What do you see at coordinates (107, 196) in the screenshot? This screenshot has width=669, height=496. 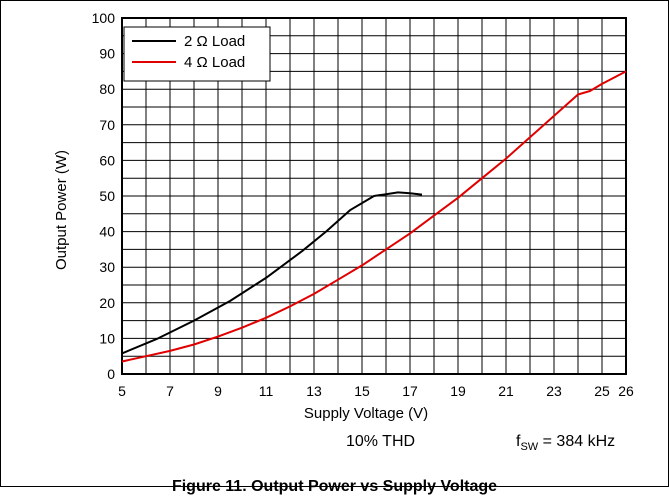 I see `y-tick-label: 50` at bounding box center [107, 196].